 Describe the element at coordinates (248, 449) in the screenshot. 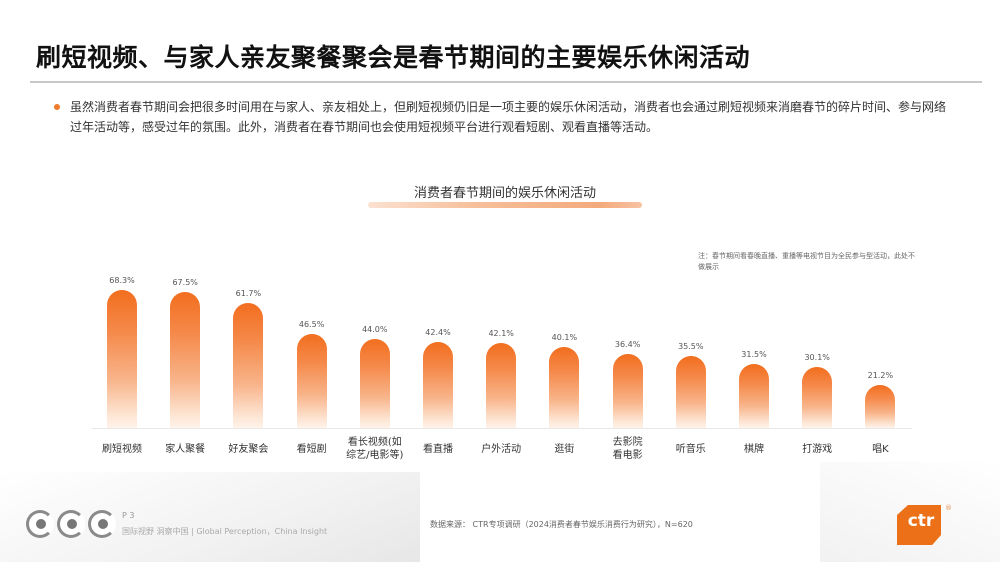

I see `category-label: 好友聚会` at that location.